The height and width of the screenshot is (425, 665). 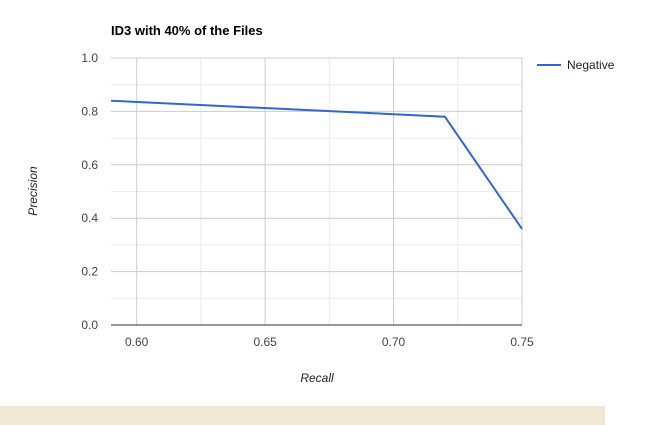 I want to click on y-tick-label: 0.6, so click(x=89, y=165).